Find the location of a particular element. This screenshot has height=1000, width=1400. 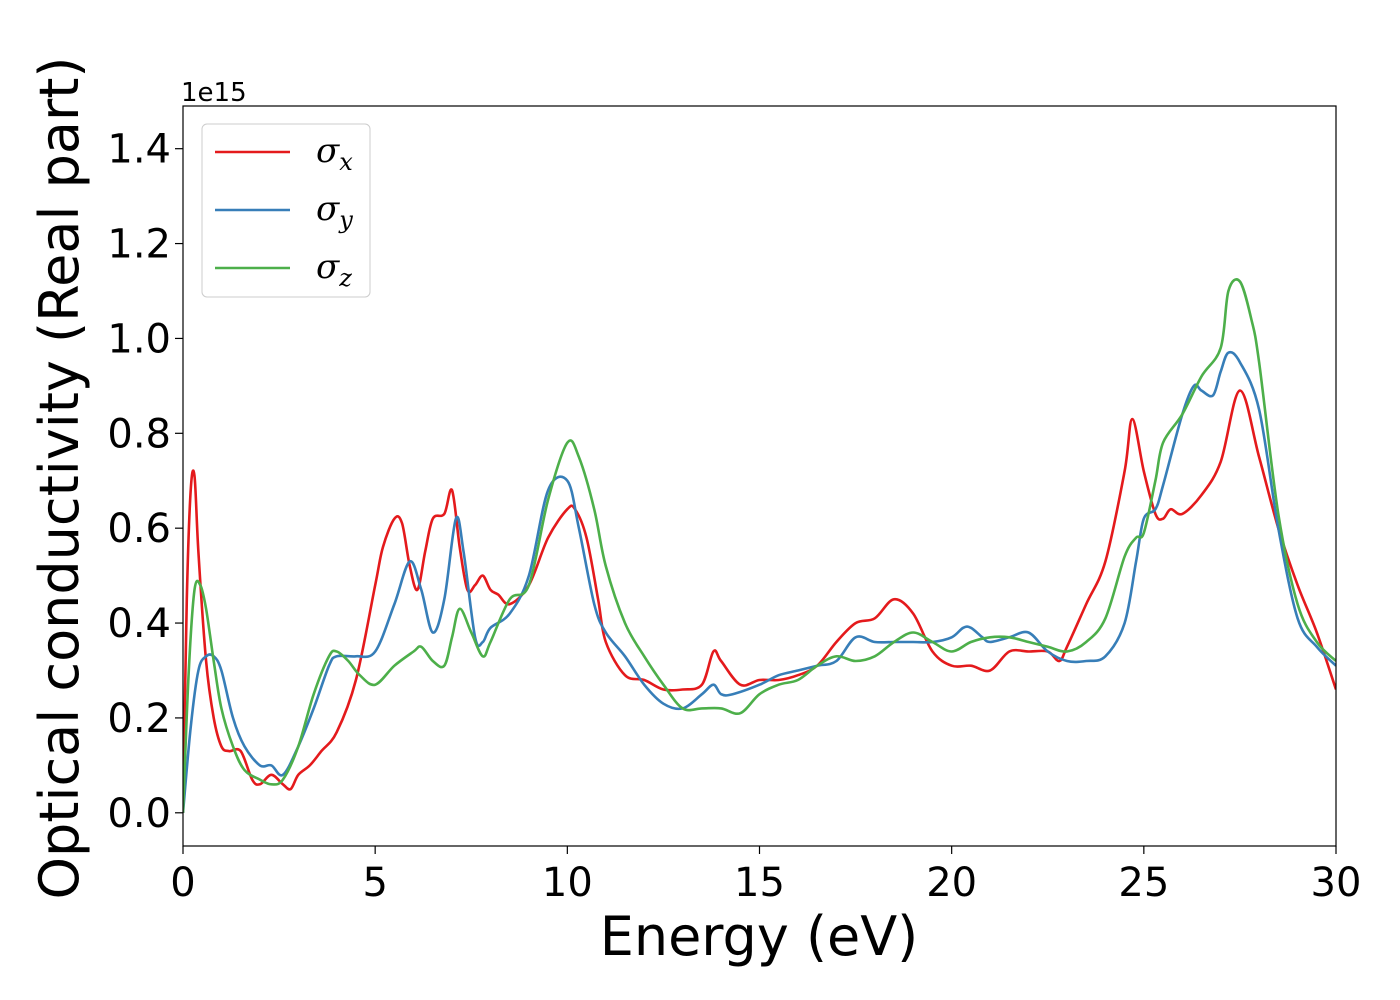

y-tick-label: 1.4 is located at coordinates (139, 150).